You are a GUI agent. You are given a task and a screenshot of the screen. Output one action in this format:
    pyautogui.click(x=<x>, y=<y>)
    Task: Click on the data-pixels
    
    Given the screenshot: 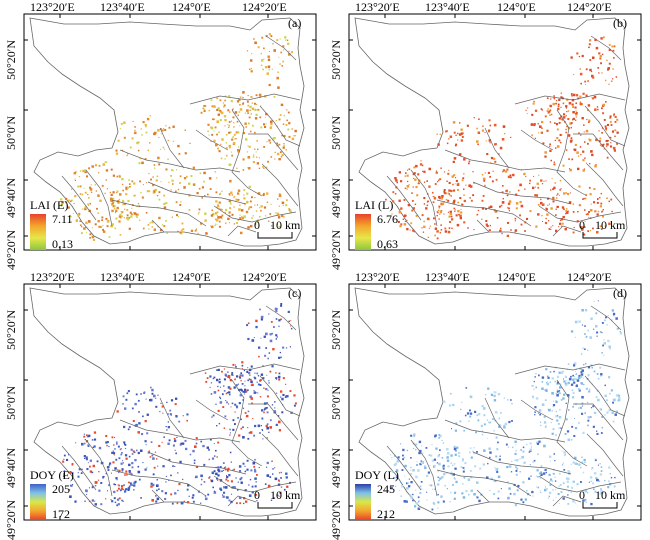 What is the action you would take?
    pyautogui.click(x=179, y=405)
    